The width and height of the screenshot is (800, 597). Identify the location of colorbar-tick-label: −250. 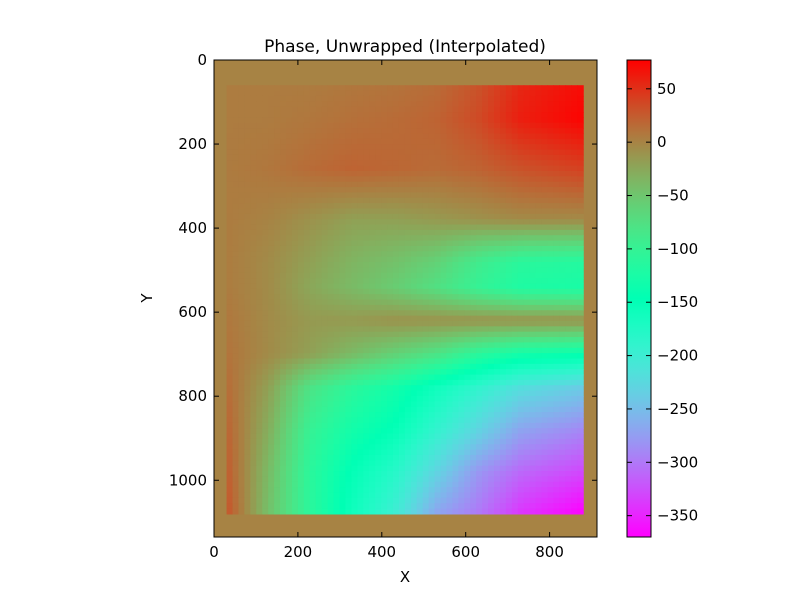
(677, 409).